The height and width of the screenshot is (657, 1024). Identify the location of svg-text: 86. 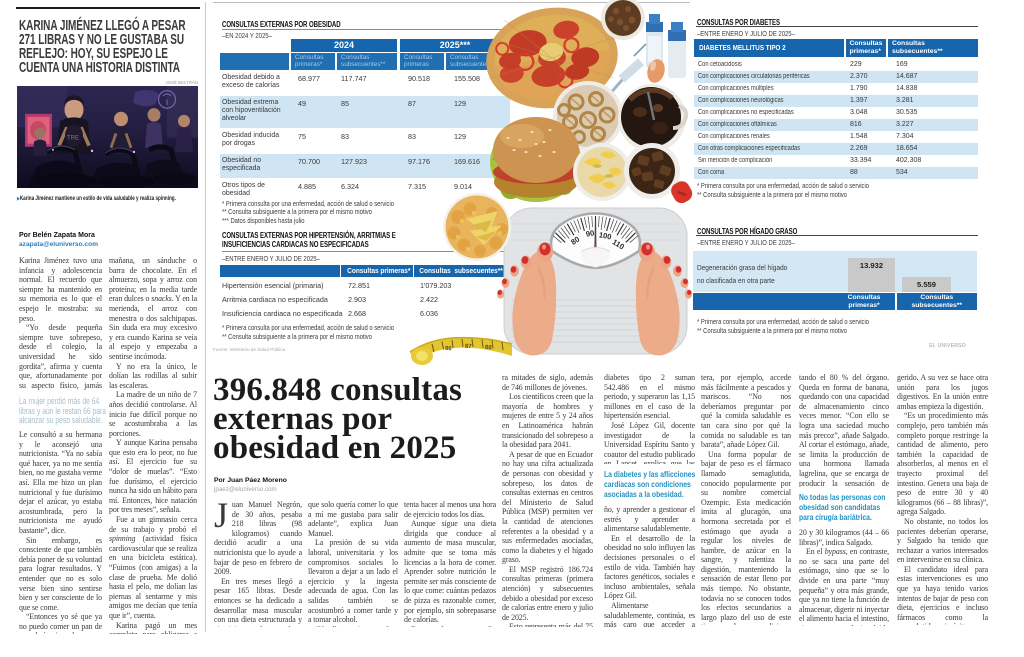
(449, 349).